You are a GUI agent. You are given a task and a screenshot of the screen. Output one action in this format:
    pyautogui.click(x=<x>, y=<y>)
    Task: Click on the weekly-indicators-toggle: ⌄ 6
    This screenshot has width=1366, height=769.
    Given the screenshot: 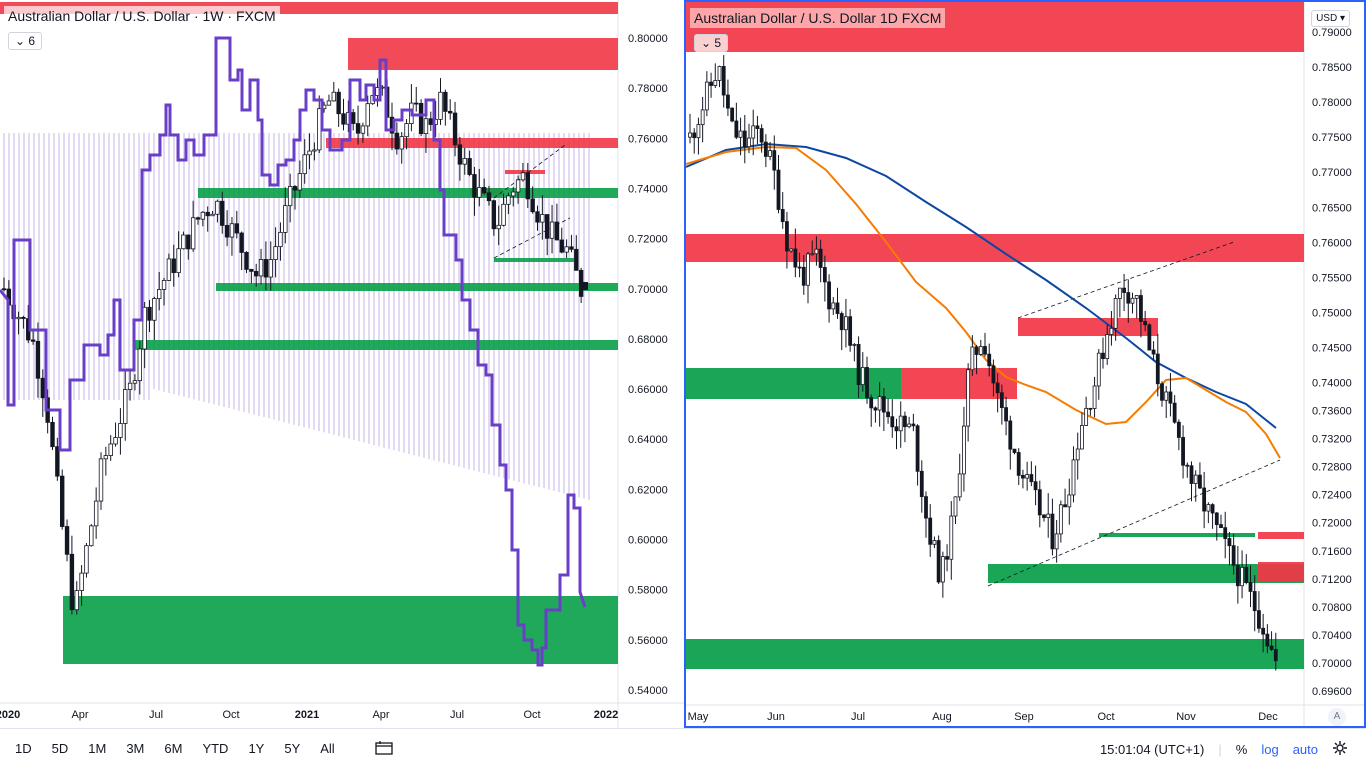 What is the action you would take?
    pyautogui.click(x=25, y=41)
    